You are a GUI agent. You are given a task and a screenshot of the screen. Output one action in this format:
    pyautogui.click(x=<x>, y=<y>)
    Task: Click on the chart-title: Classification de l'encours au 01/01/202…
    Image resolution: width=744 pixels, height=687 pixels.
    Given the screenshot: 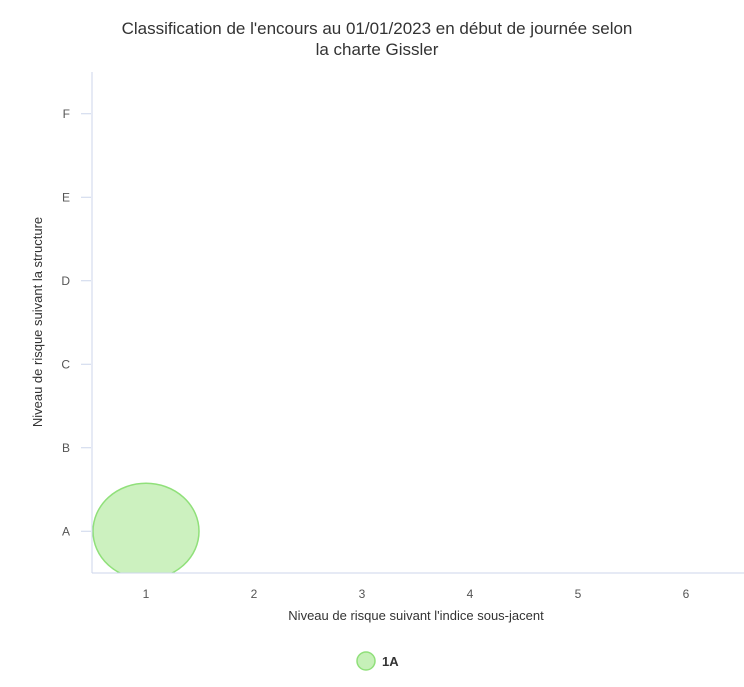 What is the action you would take?
    pyautogui.click(x=377, y=28)
    